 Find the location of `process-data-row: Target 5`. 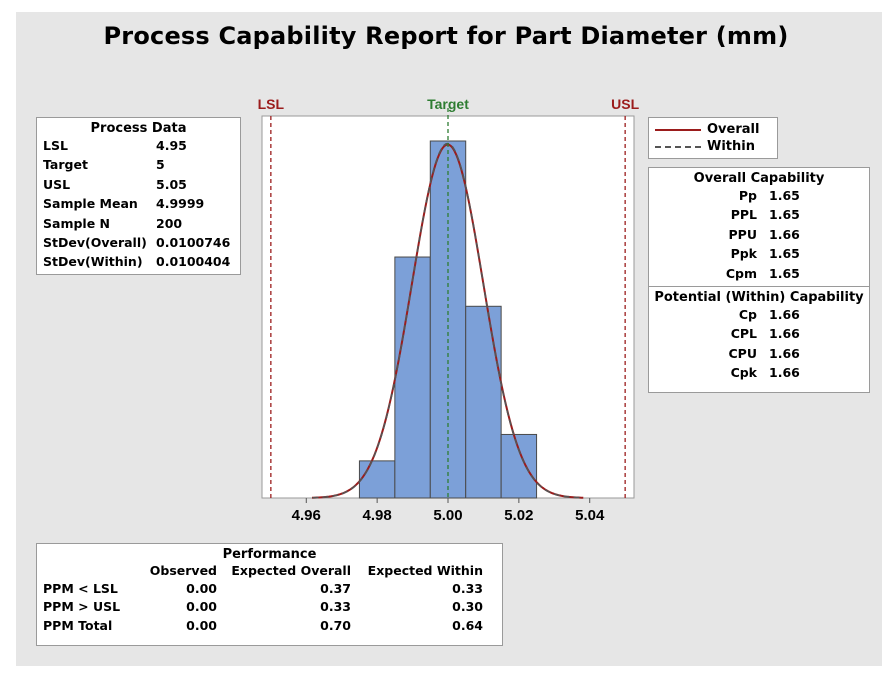

process-data-row: Target 5 is located at coordinates (138, 164).